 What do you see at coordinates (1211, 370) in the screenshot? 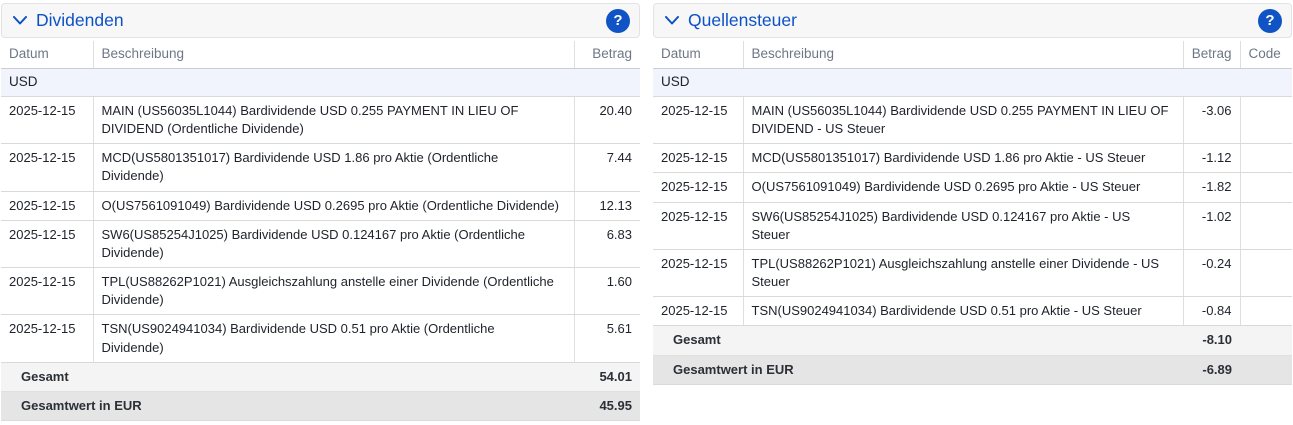
I see `total-eur-amount: -6.89` at bounding box center [1211, 370].